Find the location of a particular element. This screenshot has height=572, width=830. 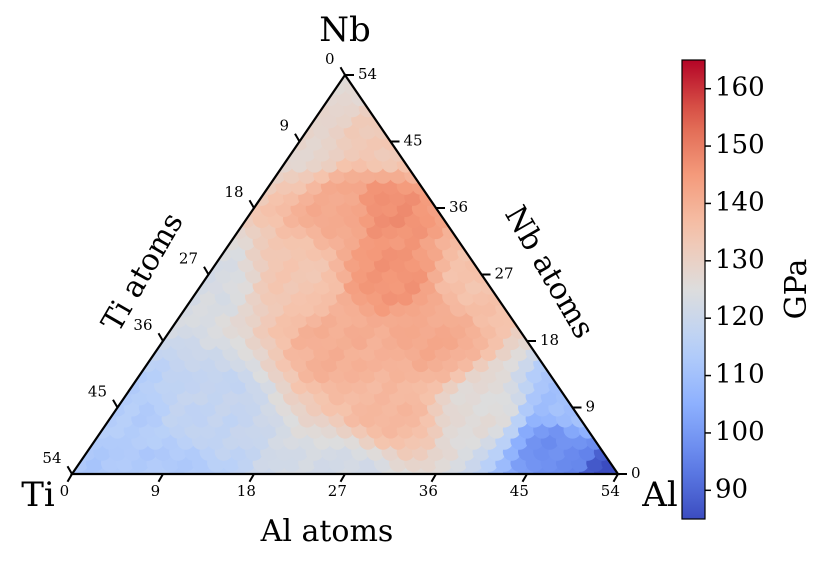

colorbar-gradient is located at coordinates (693, 289).